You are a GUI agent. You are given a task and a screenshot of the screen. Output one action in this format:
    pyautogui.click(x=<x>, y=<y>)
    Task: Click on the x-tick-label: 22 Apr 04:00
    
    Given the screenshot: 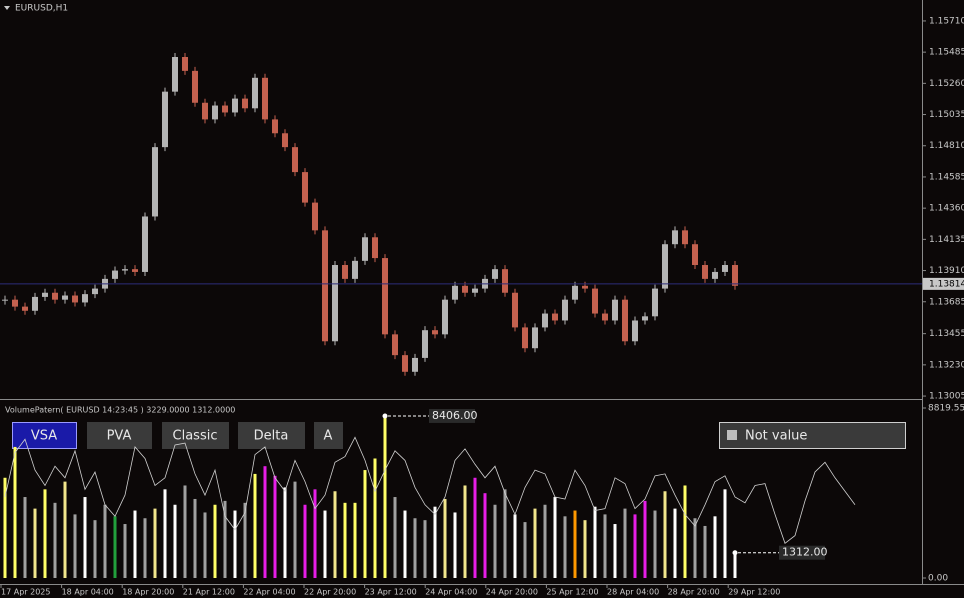 What is the action you would take?
    pyautogui.click(x=269, y=592)
    